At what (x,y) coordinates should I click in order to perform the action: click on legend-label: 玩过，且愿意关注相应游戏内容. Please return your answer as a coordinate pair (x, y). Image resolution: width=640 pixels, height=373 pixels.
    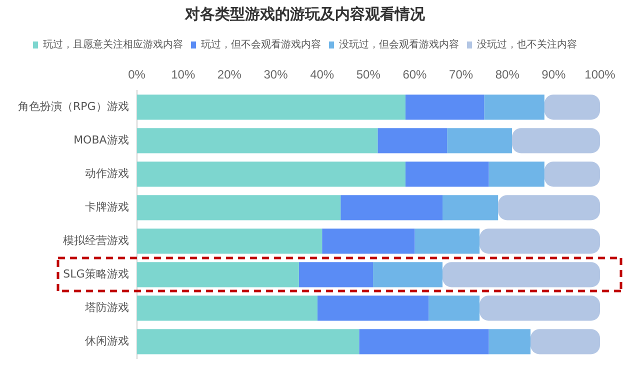
    Looking at the image, I should click on (113, 44).